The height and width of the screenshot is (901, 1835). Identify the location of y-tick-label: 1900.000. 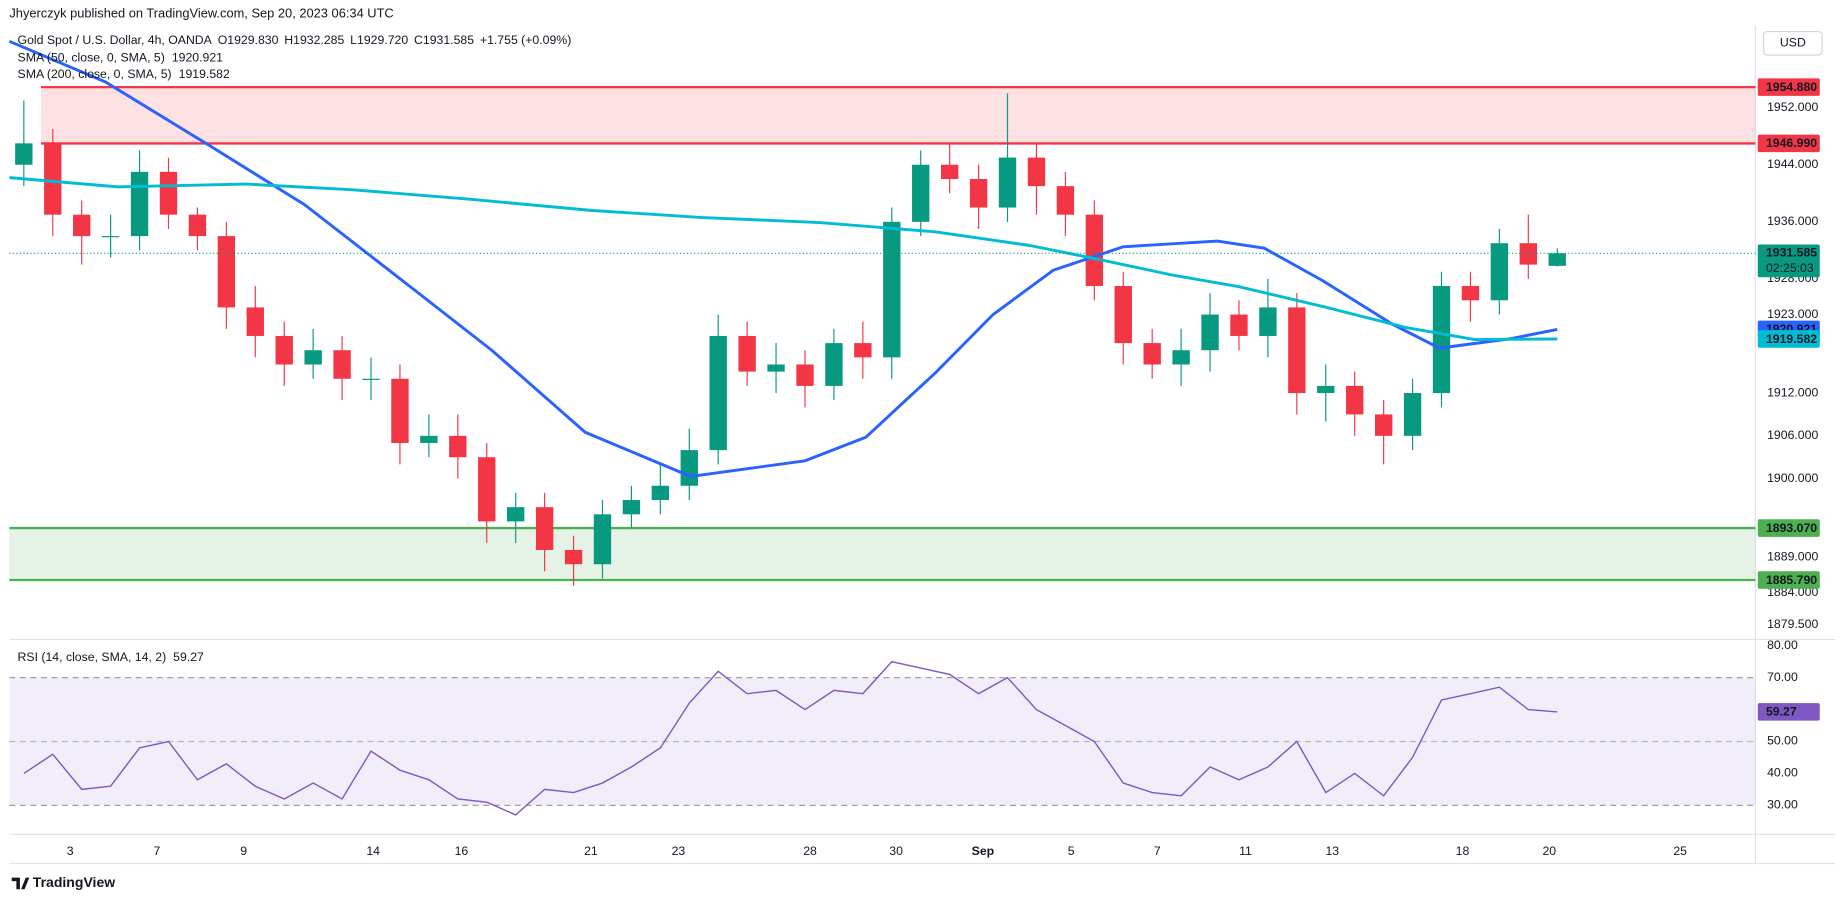
(1792, 478).